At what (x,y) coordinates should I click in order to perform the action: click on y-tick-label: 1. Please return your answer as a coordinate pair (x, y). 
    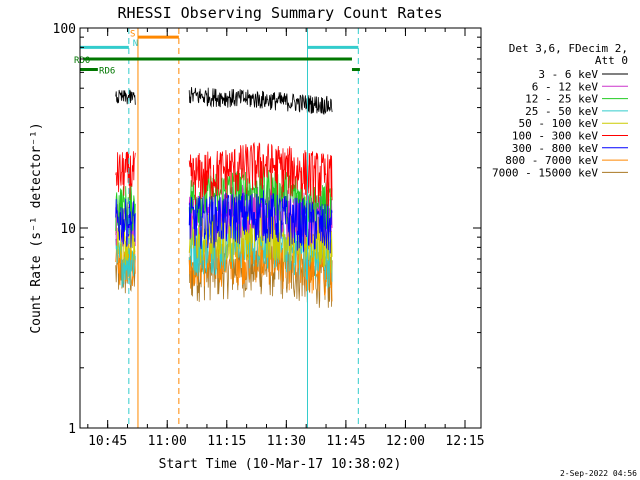
    Looking at the image, I should click on (72, 429).